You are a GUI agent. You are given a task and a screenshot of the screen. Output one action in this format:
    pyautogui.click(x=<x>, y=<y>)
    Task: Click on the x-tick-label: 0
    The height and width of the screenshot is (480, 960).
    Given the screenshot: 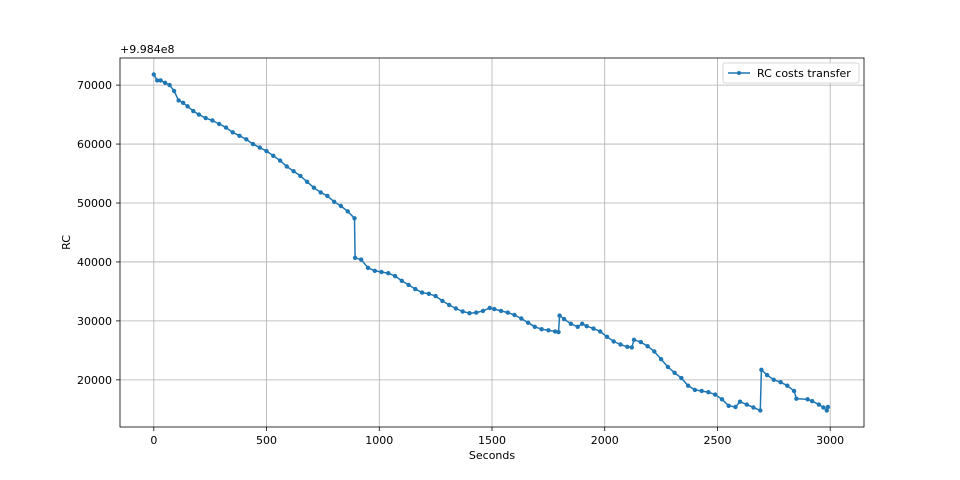 What is the action you would take?
    pyautogui.click(x=153, y=440)
    